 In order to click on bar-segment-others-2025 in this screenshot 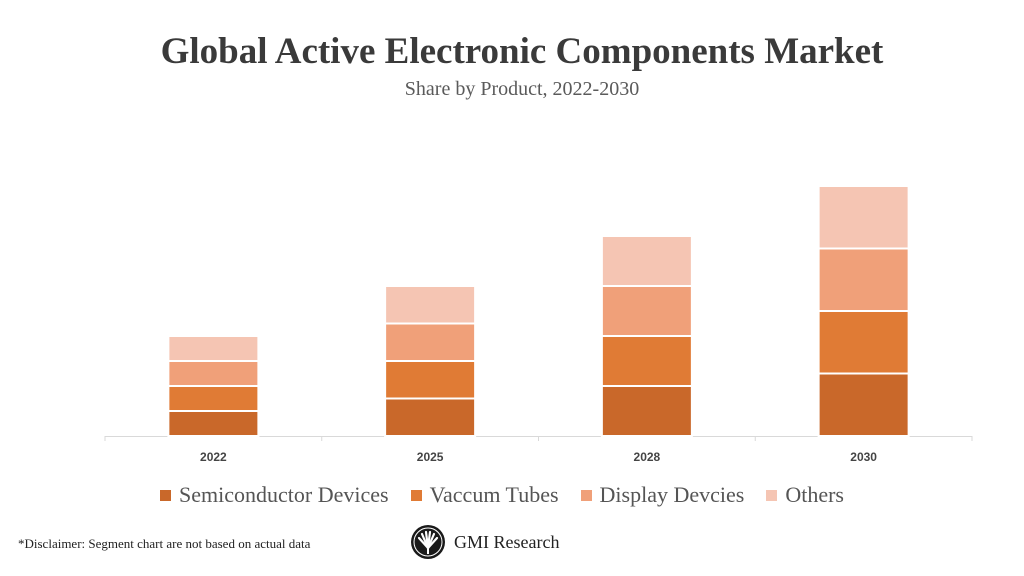, I will do `click(430, 305)`.